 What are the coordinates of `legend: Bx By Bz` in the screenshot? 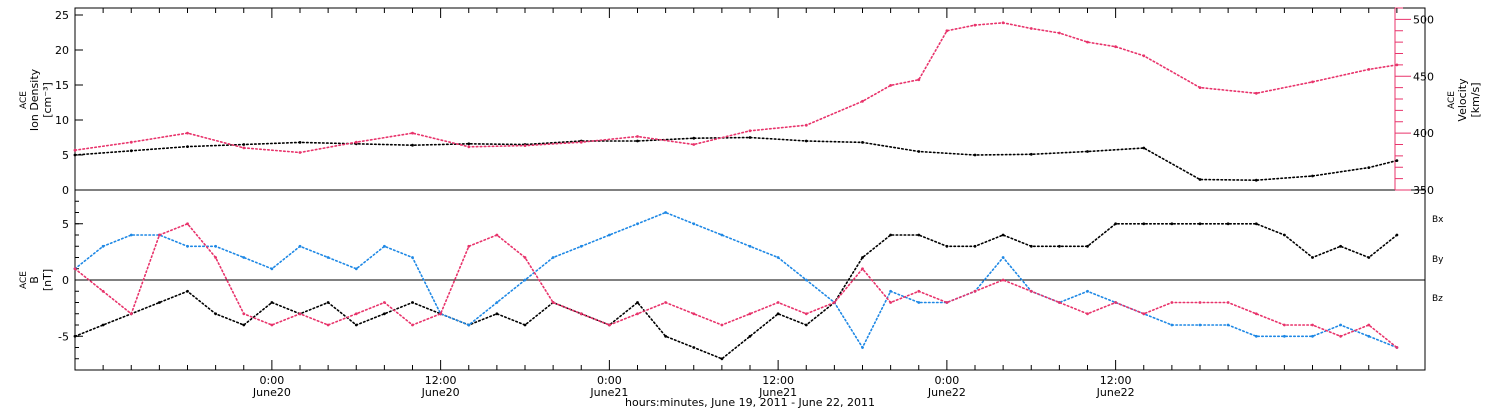 It's located at (1438, 259).